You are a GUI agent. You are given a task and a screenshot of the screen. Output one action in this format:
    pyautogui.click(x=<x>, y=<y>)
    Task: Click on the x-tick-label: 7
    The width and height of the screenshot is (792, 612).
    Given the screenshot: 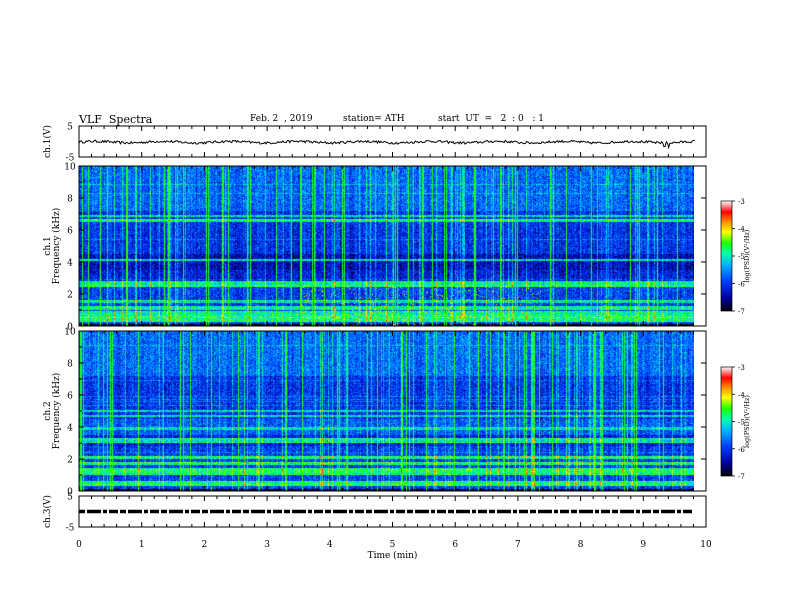 What is the action you would take?
    pyautogui.click(x=518, y=545)
    